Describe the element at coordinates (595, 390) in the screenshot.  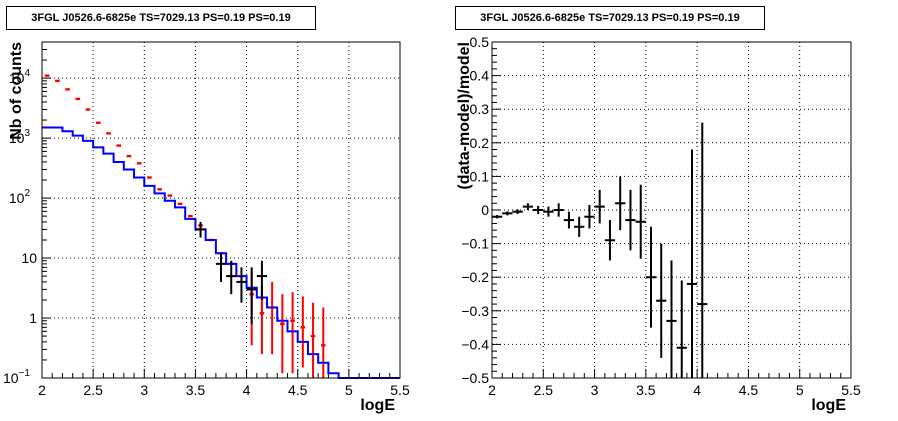
I see `residual-x-tick-label: 3` at that location.